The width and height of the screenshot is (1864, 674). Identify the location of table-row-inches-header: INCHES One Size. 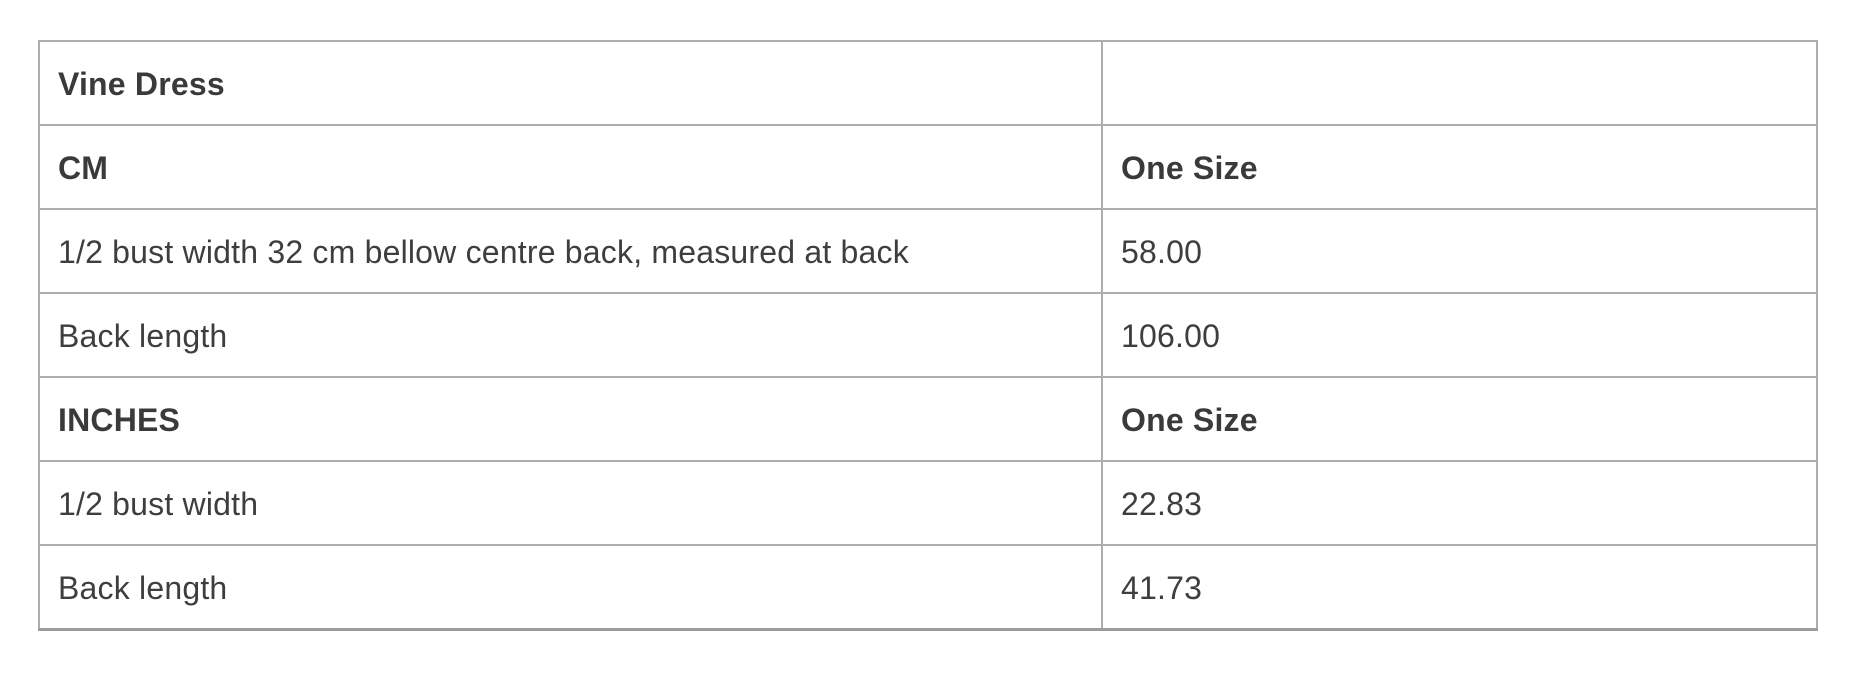
(928, 419).